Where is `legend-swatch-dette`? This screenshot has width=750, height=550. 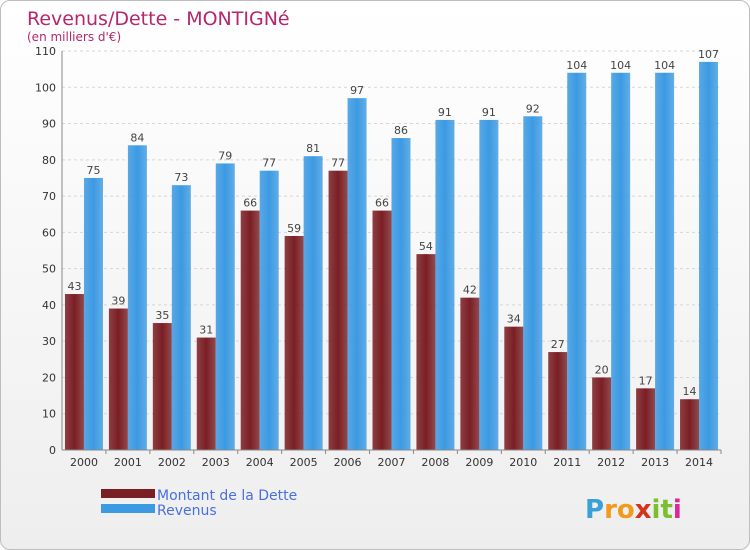 legend-swatch-dette is located at coordinates (128, 493).